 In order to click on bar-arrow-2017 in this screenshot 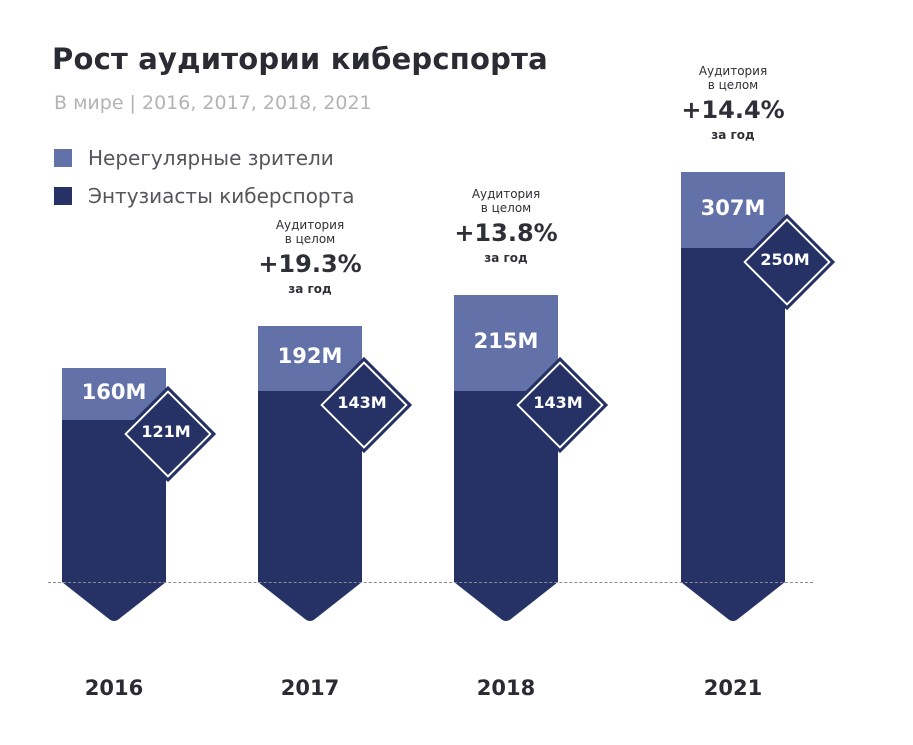, I will do `click(310, 601)`.